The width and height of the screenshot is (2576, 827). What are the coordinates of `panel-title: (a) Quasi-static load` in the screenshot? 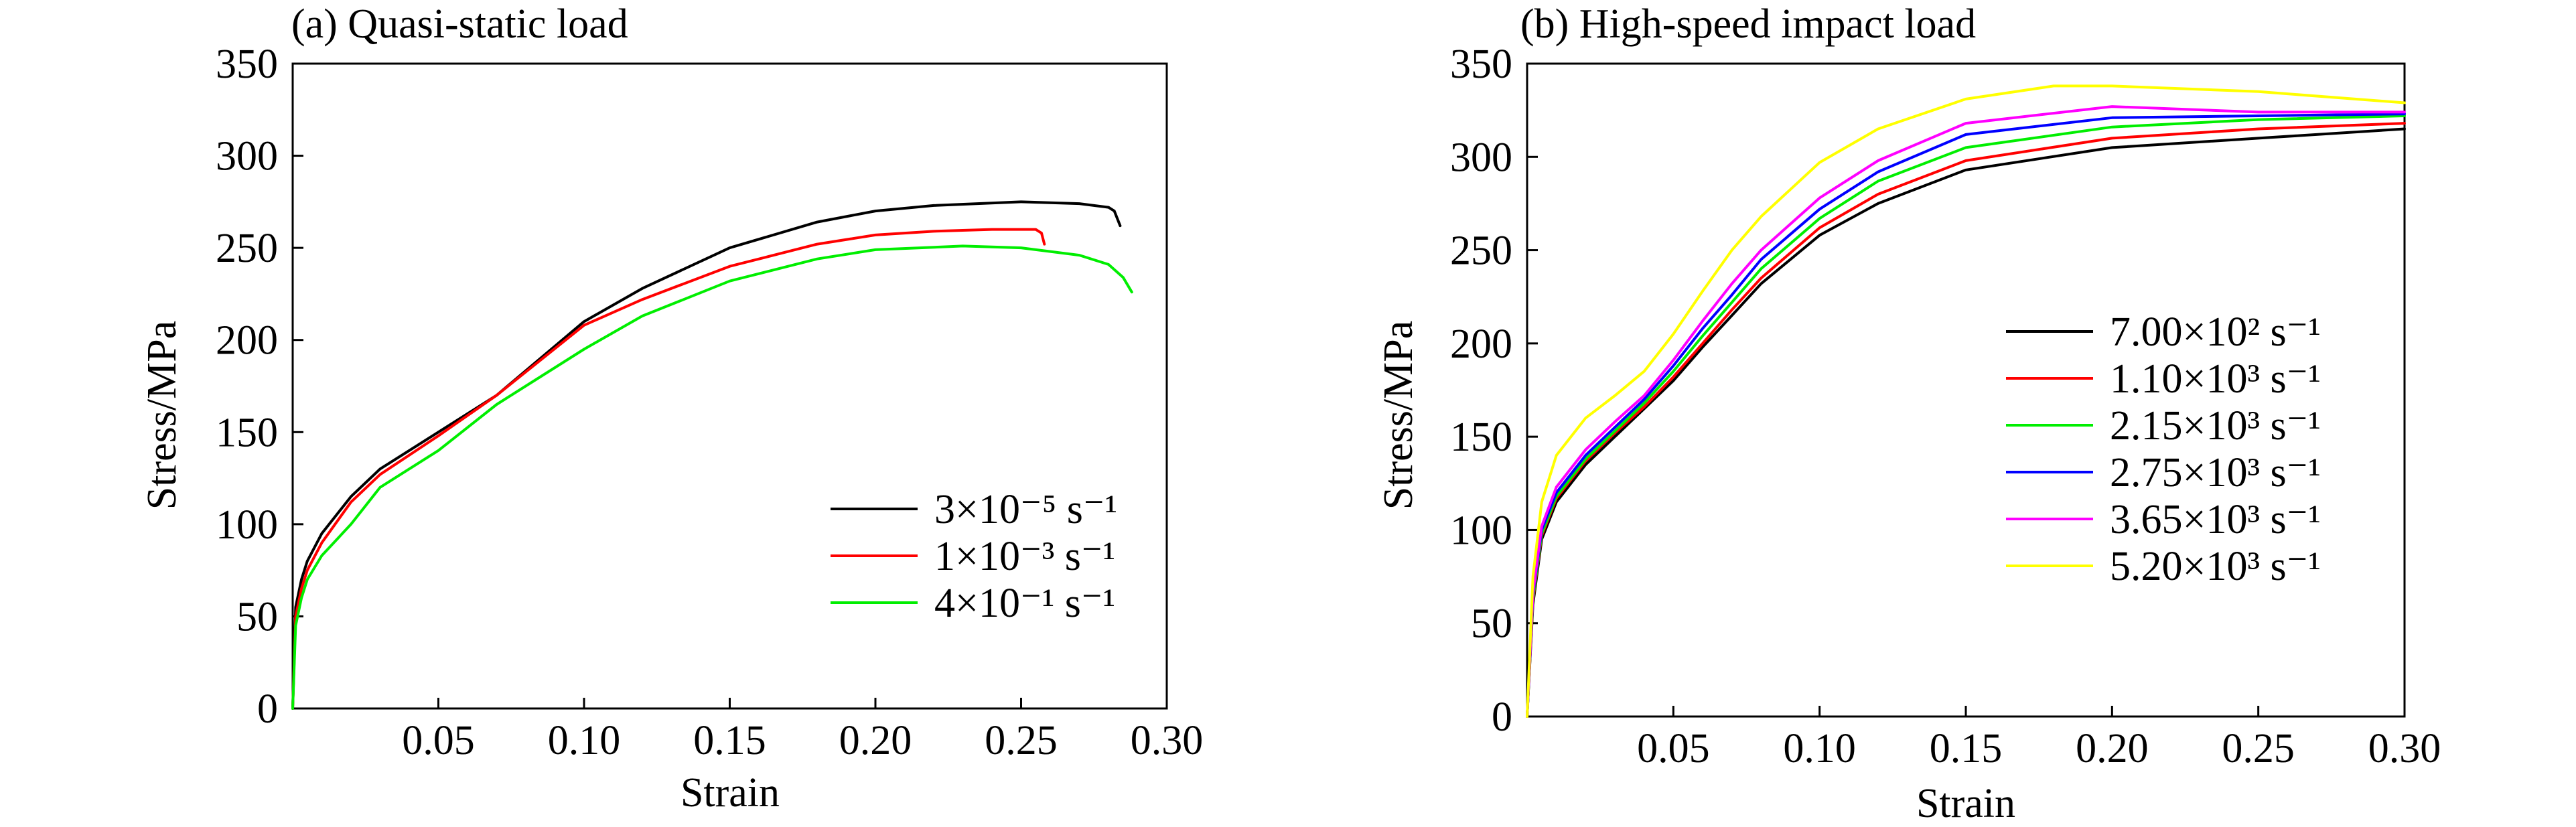 It's located at (459, 24).